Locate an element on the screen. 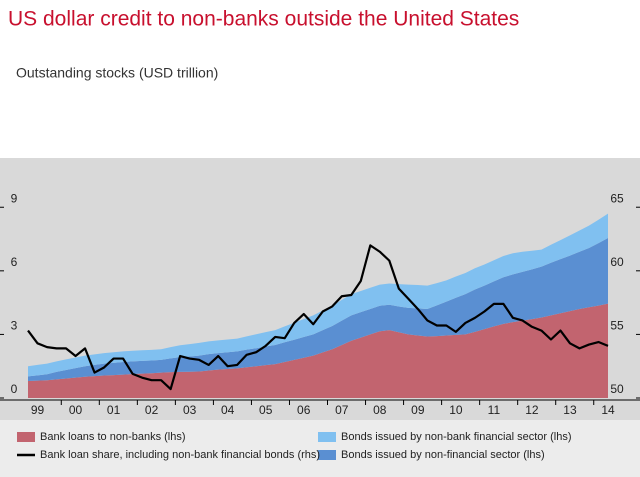 This screenshot has height=477, width=640. x-tick-label: 06 is located at coordinates (304, 410).